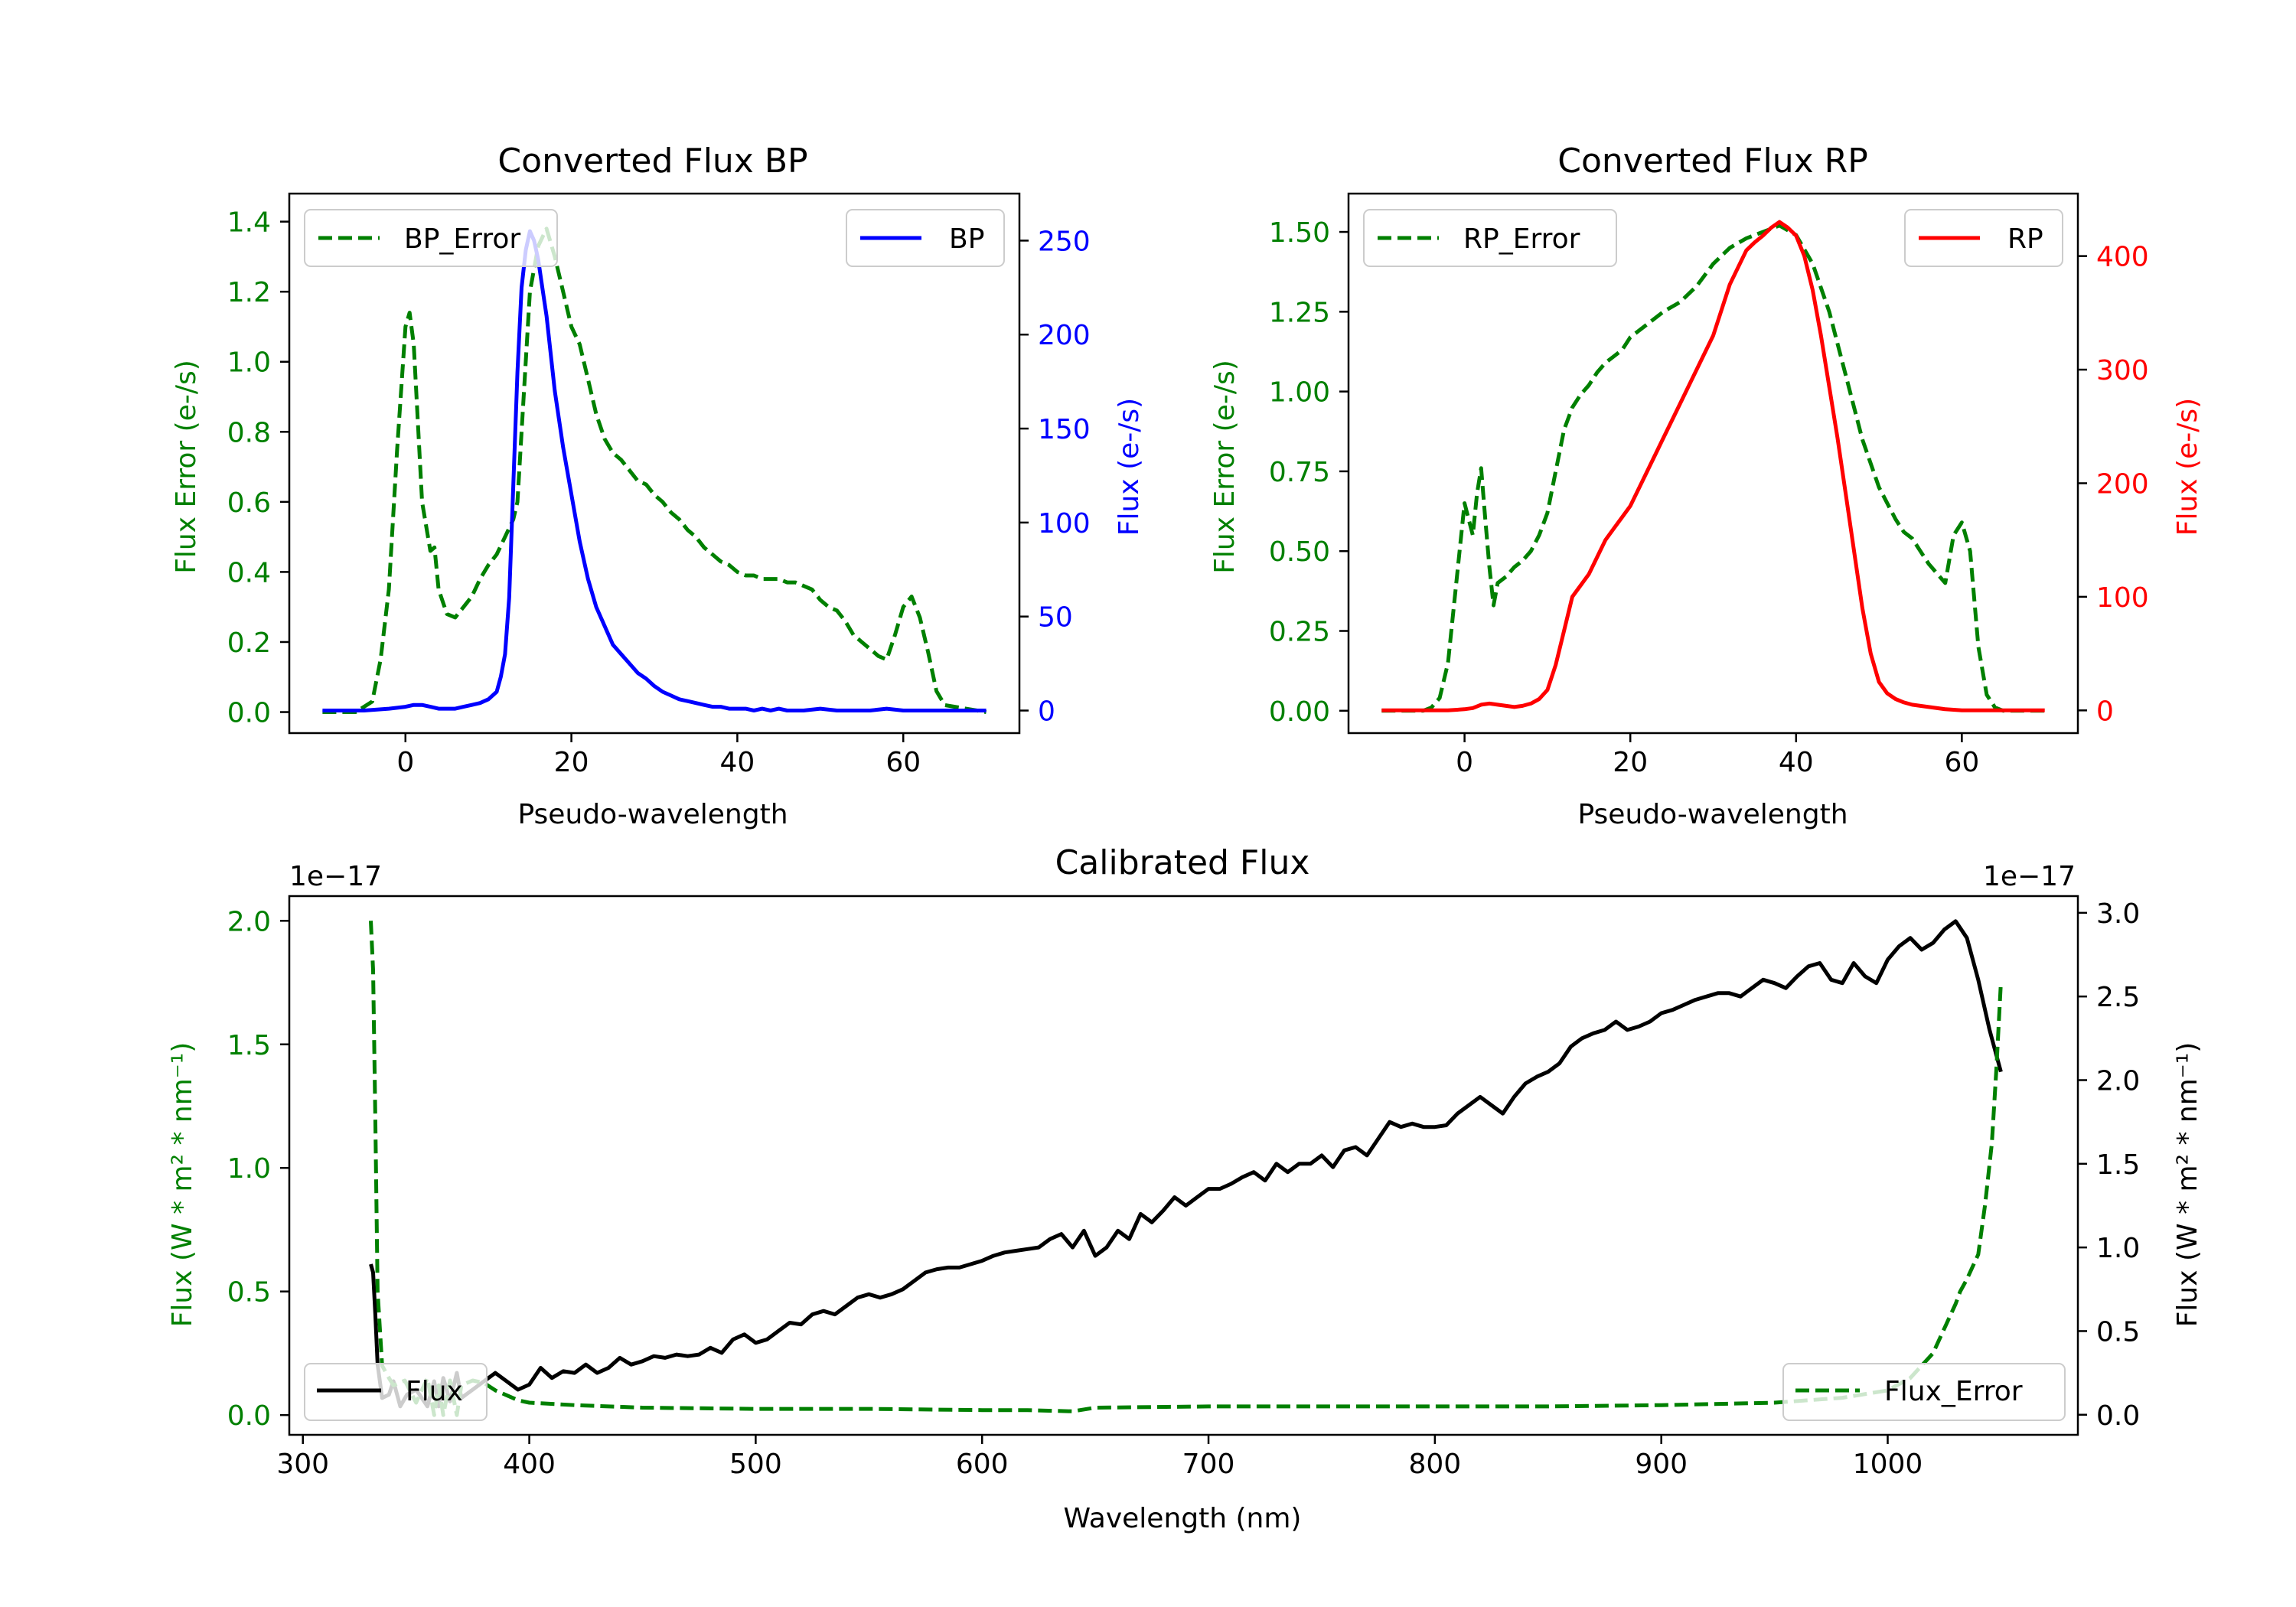 Image resolution: width=2296 pixels, height=1607 pixels. Describe the element at coordinates (2118, 1081) in the screenshot. I see `right-y-tick-label: 2.0` at that location.